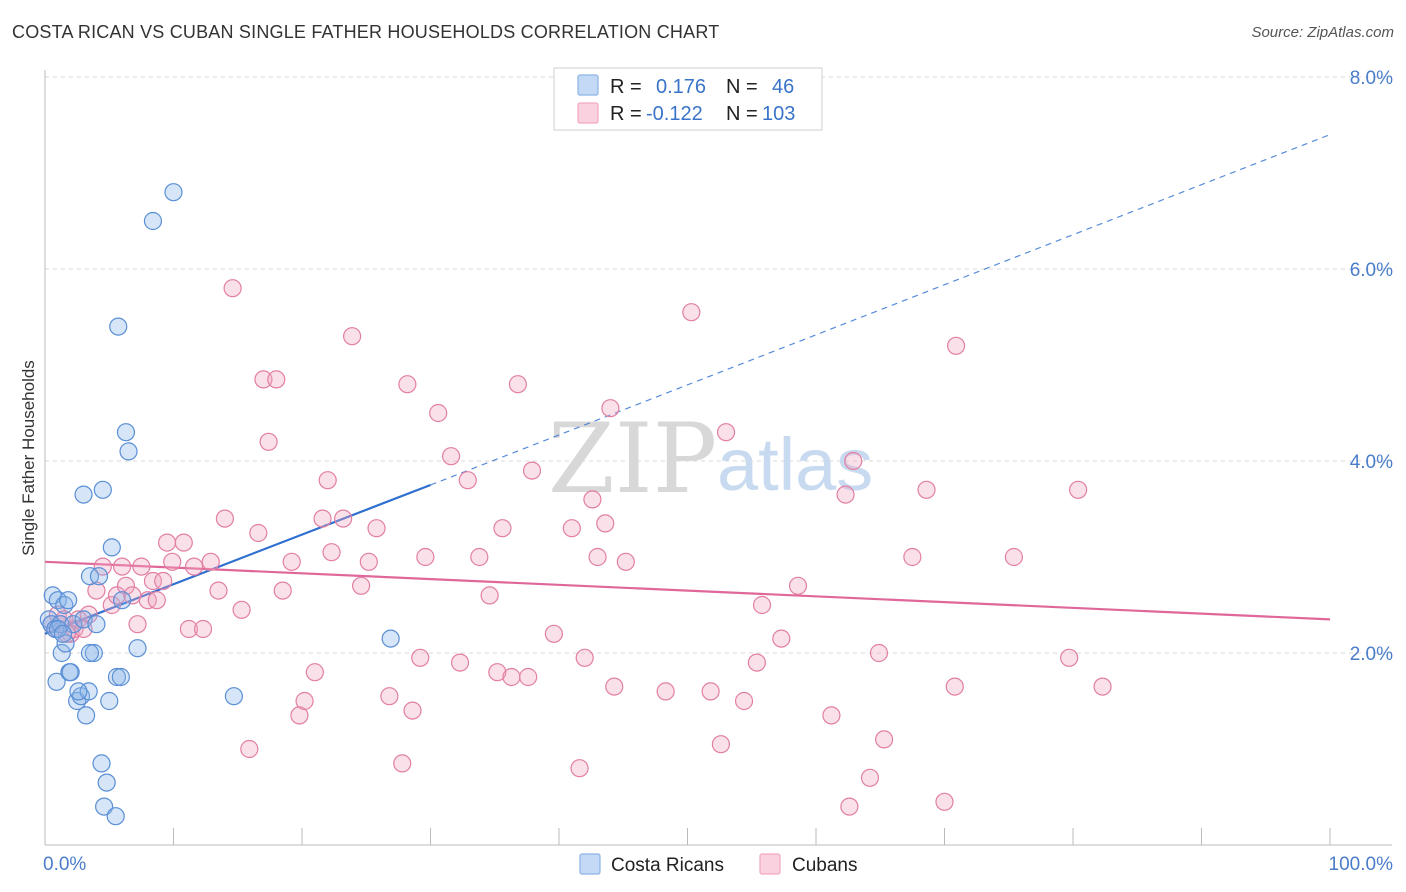 The height and width of the screenshot is (892, 1406). I want to click on legend-frame, so click(688, 99).